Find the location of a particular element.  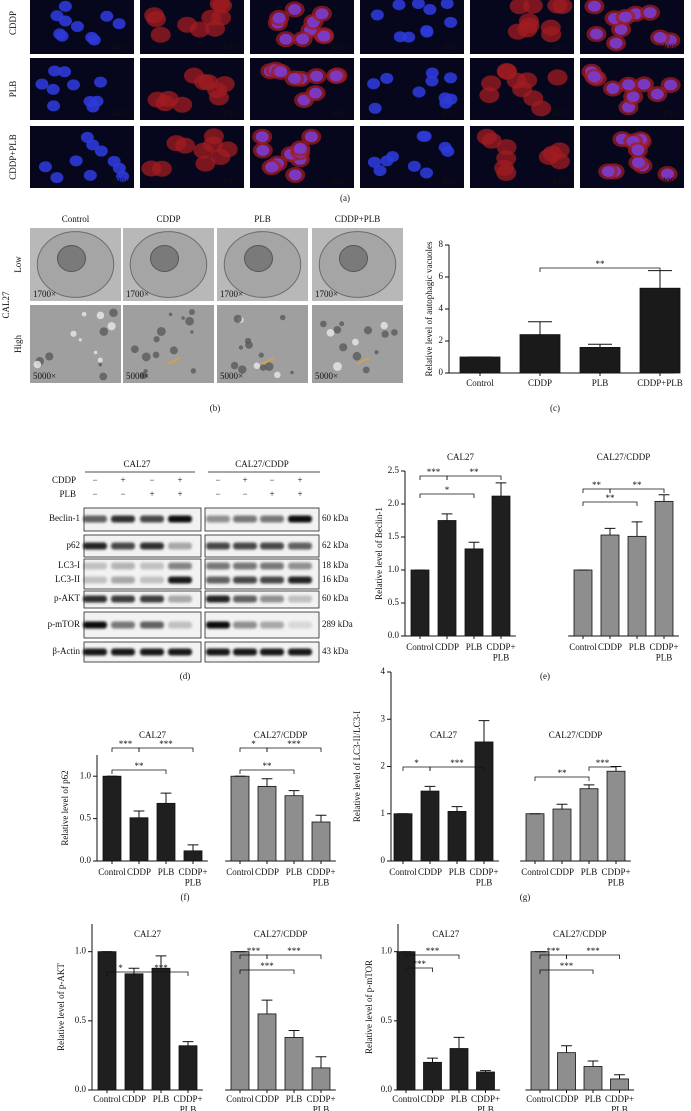

row-label: Low is located at coordinates (18, 264).